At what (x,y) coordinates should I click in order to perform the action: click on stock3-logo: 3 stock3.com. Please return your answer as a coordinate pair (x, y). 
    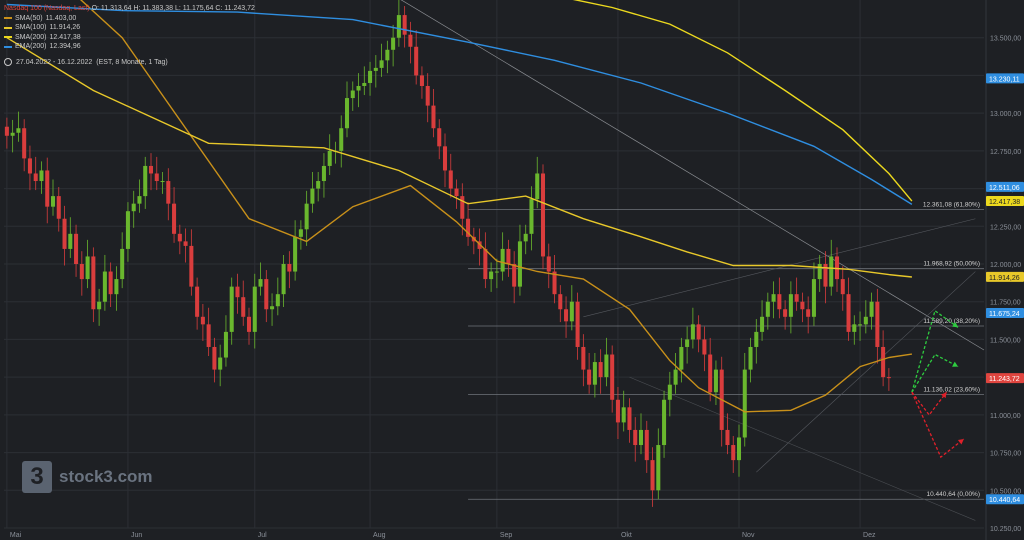
    Looking at the image, I should click on (87, 477).